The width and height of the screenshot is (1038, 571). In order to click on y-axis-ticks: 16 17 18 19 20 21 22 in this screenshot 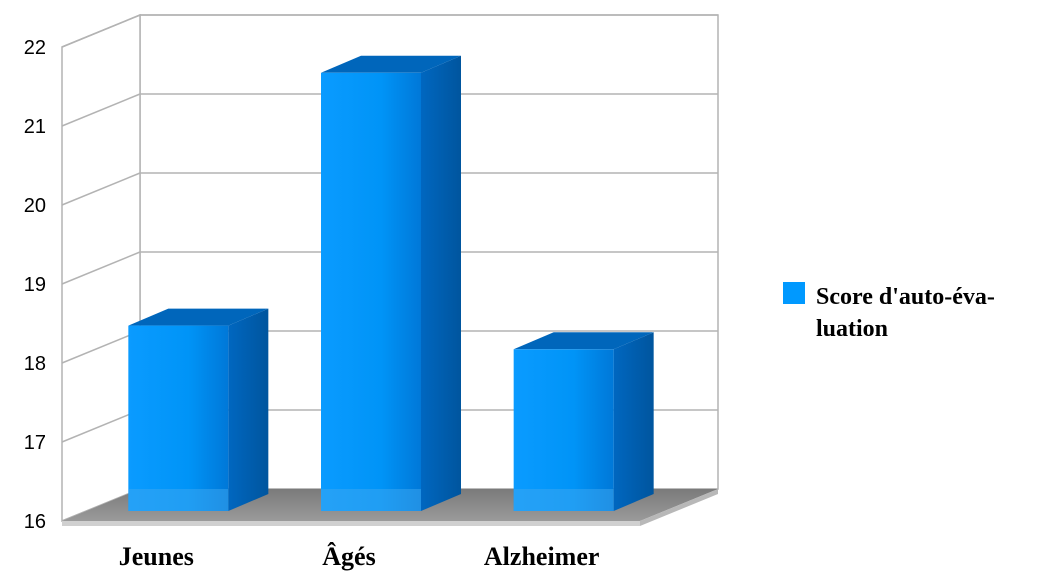, I will do `click(35, 285)`.